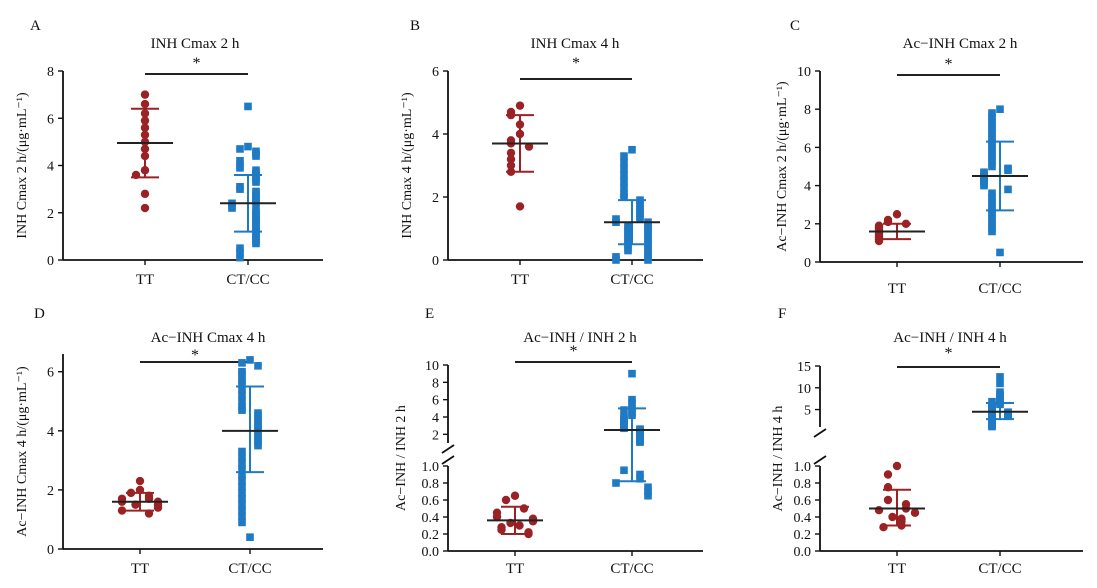 This screenshot has width=1097, height=588. I want to click on y-tick-label-d: 2, so click(50, 491).